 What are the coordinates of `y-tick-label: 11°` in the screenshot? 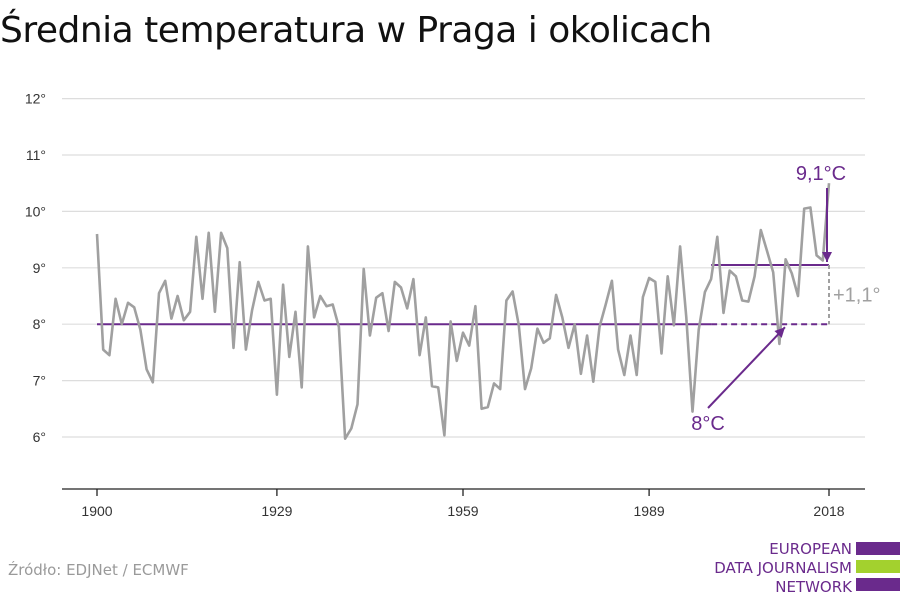 It's located at (36, 155).